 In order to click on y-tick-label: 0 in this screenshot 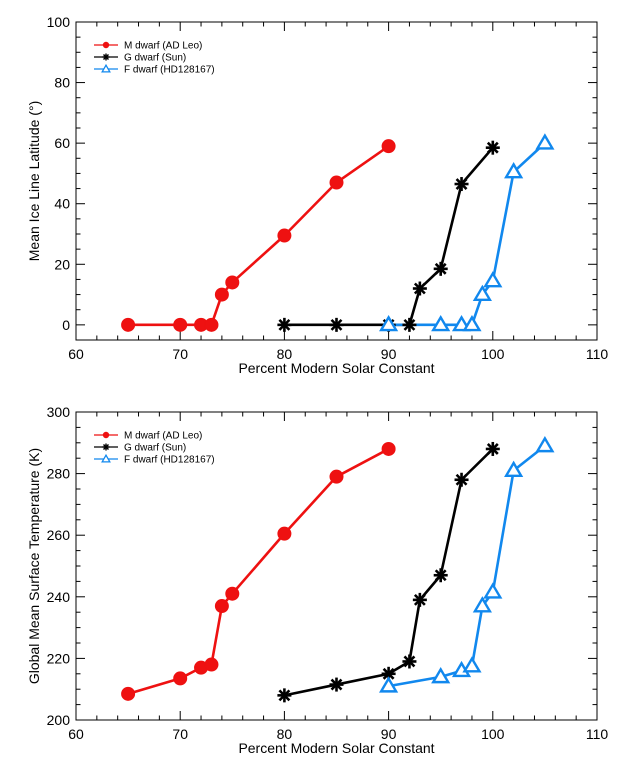, I will do `click(66, 325)`.